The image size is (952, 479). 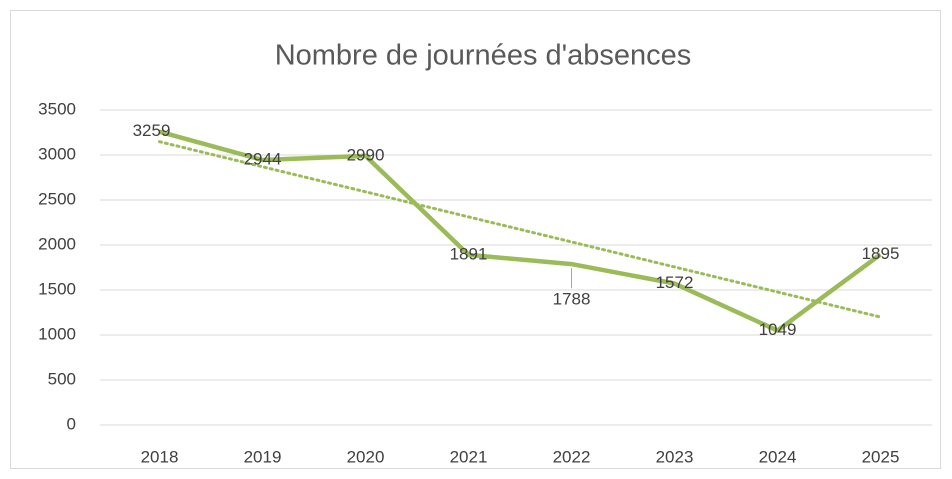 I want to click on data-label: 2990, so click(x=366, y=154).